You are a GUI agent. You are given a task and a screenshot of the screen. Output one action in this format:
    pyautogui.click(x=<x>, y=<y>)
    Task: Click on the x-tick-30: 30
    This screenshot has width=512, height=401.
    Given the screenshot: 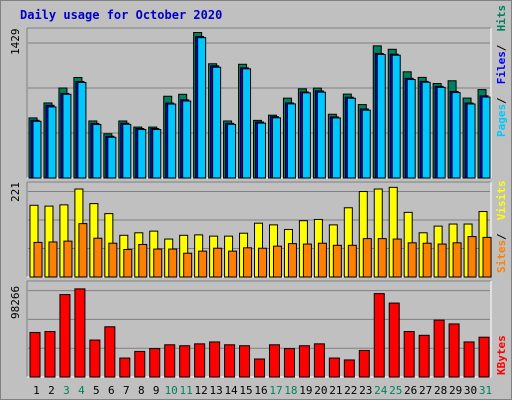 What is the action you would take?
    pyautogui.click(x=470, y=390)
    